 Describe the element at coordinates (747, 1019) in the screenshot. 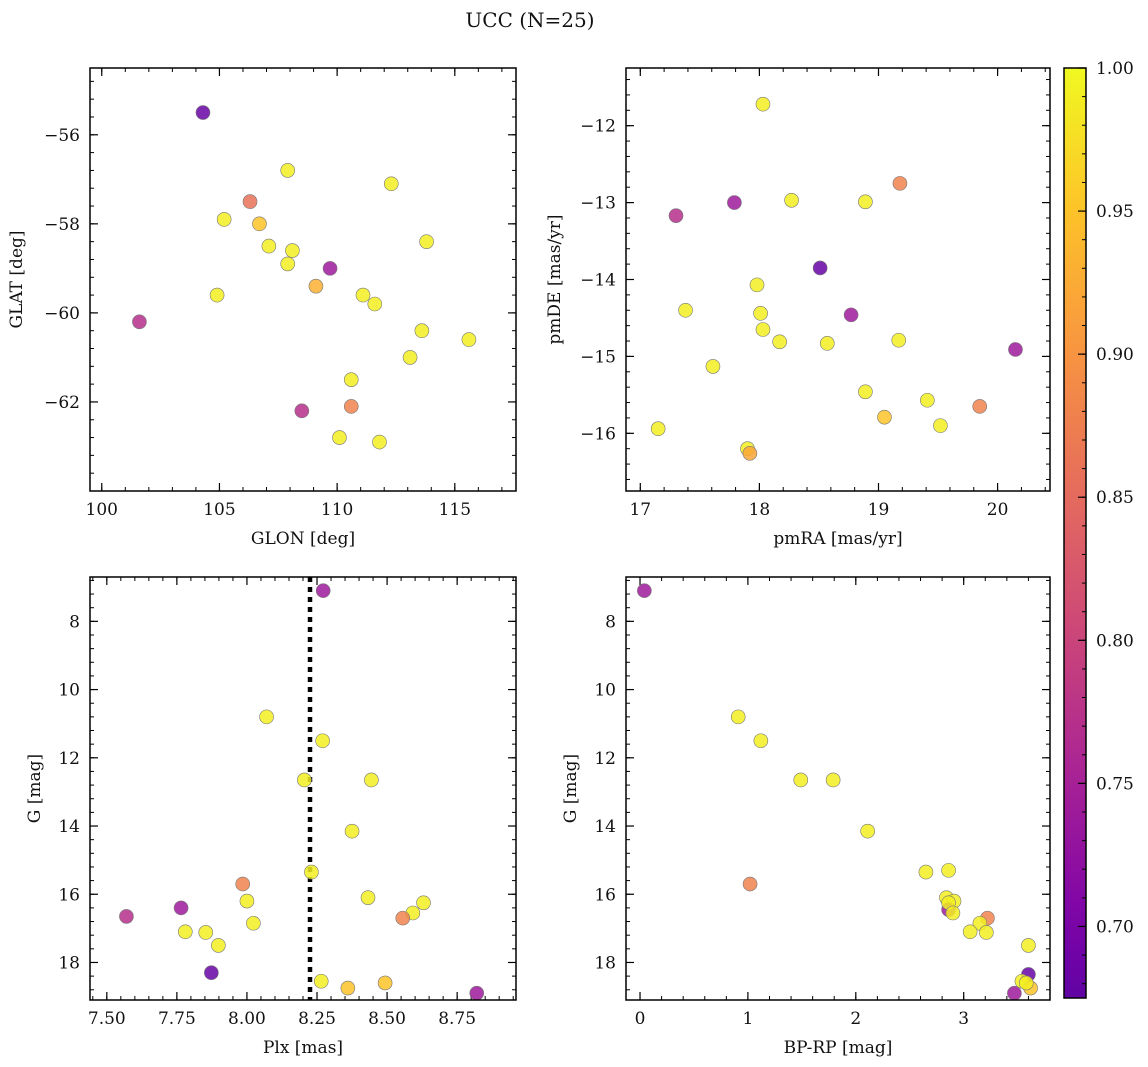

I see `x-tick-label: 1` at that location.